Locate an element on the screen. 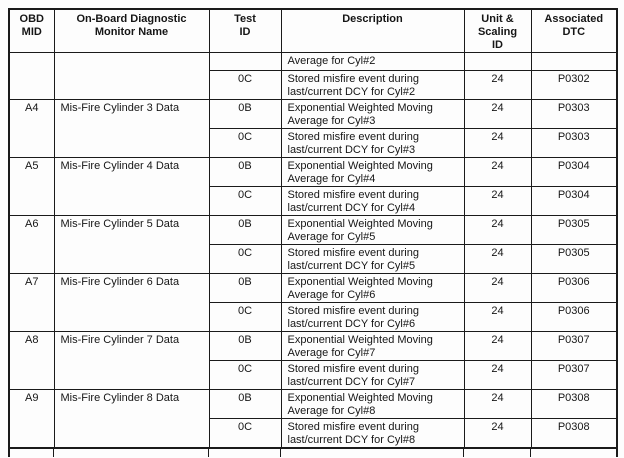  col-header-unit-scaling: Unit & Scaling ID is located at coordinates (497, 30).